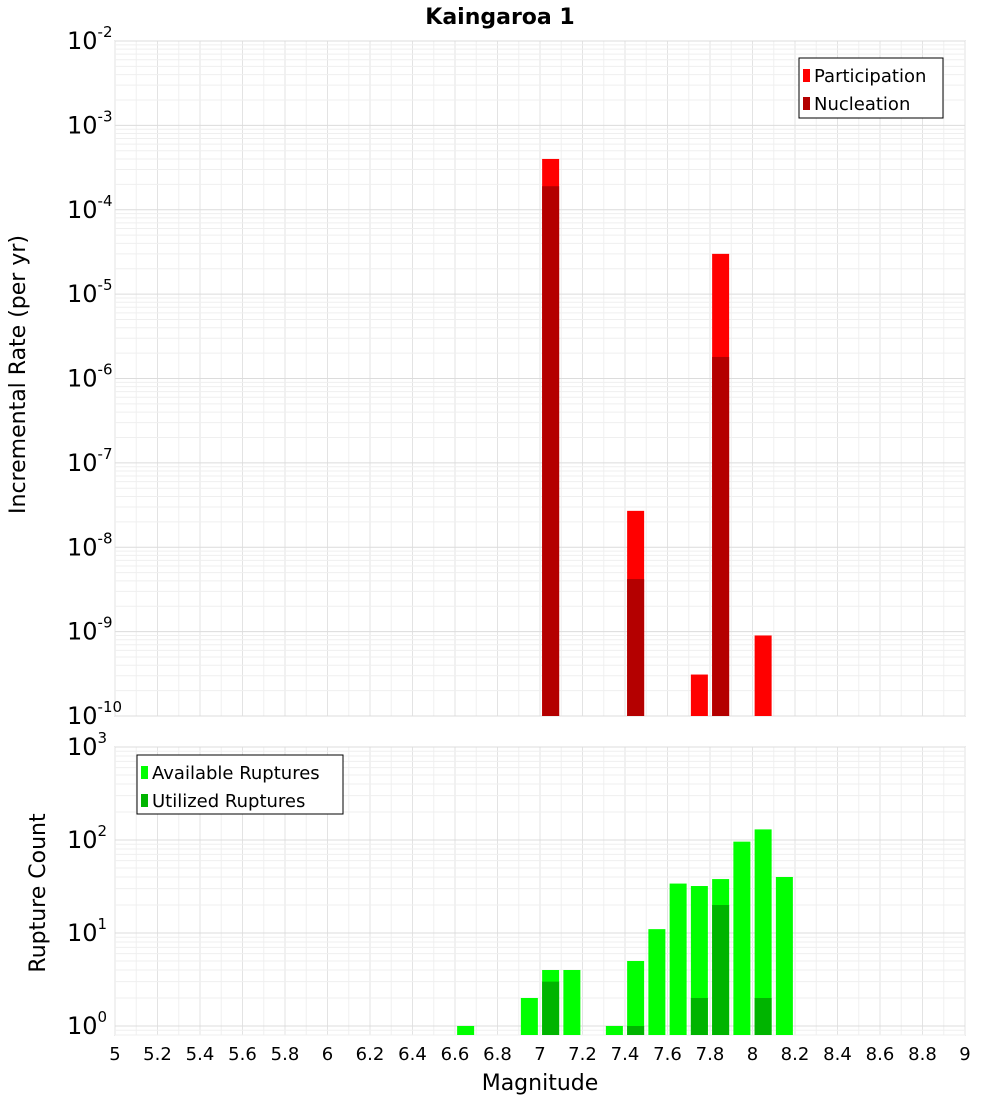 This screenshot has height=1100, width=1000. Describe the element at coordinates (710, 1054) in the screenshot. I see `x-tick-label: 7.8` at that location.